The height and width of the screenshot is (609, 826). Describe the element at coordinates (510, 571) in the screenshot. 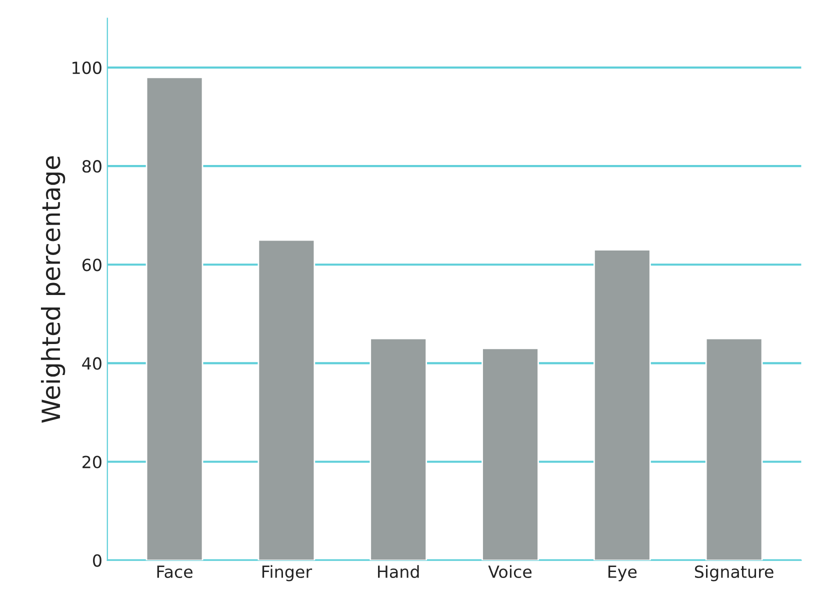

I see `x-tick-label: Voice` at that location.